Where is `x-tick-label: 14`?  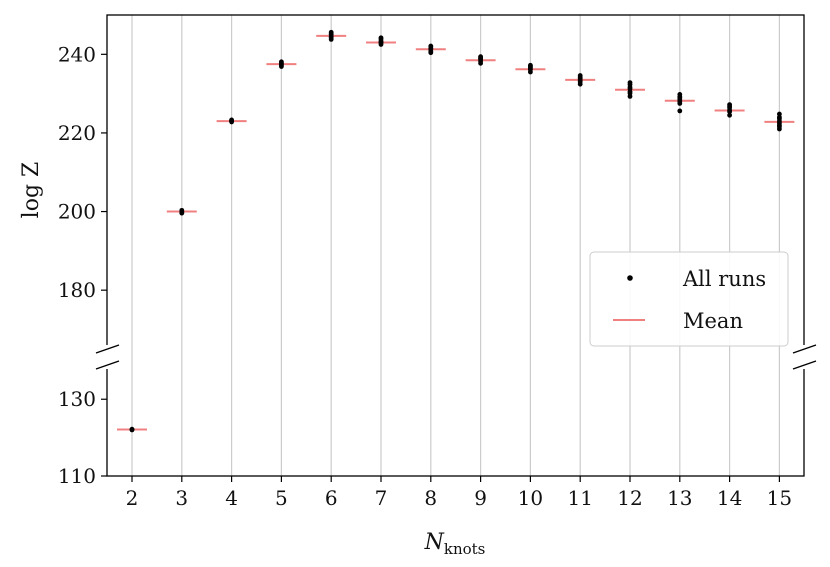
x-tick-label: 14 is located at coordinates (729, 498).